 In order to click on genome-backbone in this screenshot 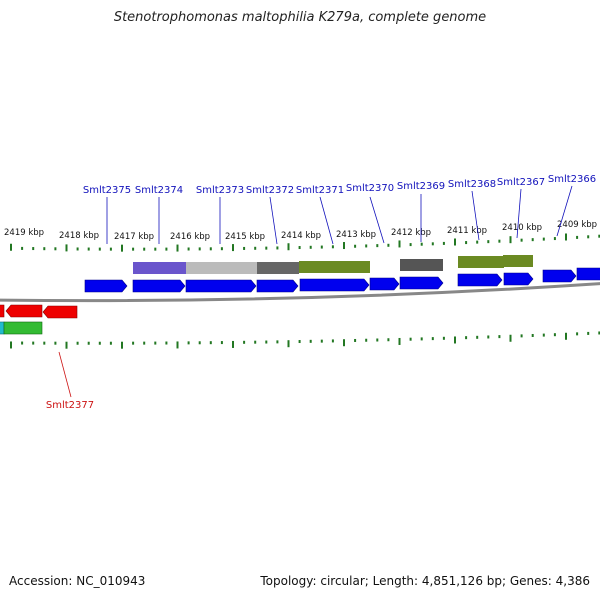, I will do `click(300, 292)`.